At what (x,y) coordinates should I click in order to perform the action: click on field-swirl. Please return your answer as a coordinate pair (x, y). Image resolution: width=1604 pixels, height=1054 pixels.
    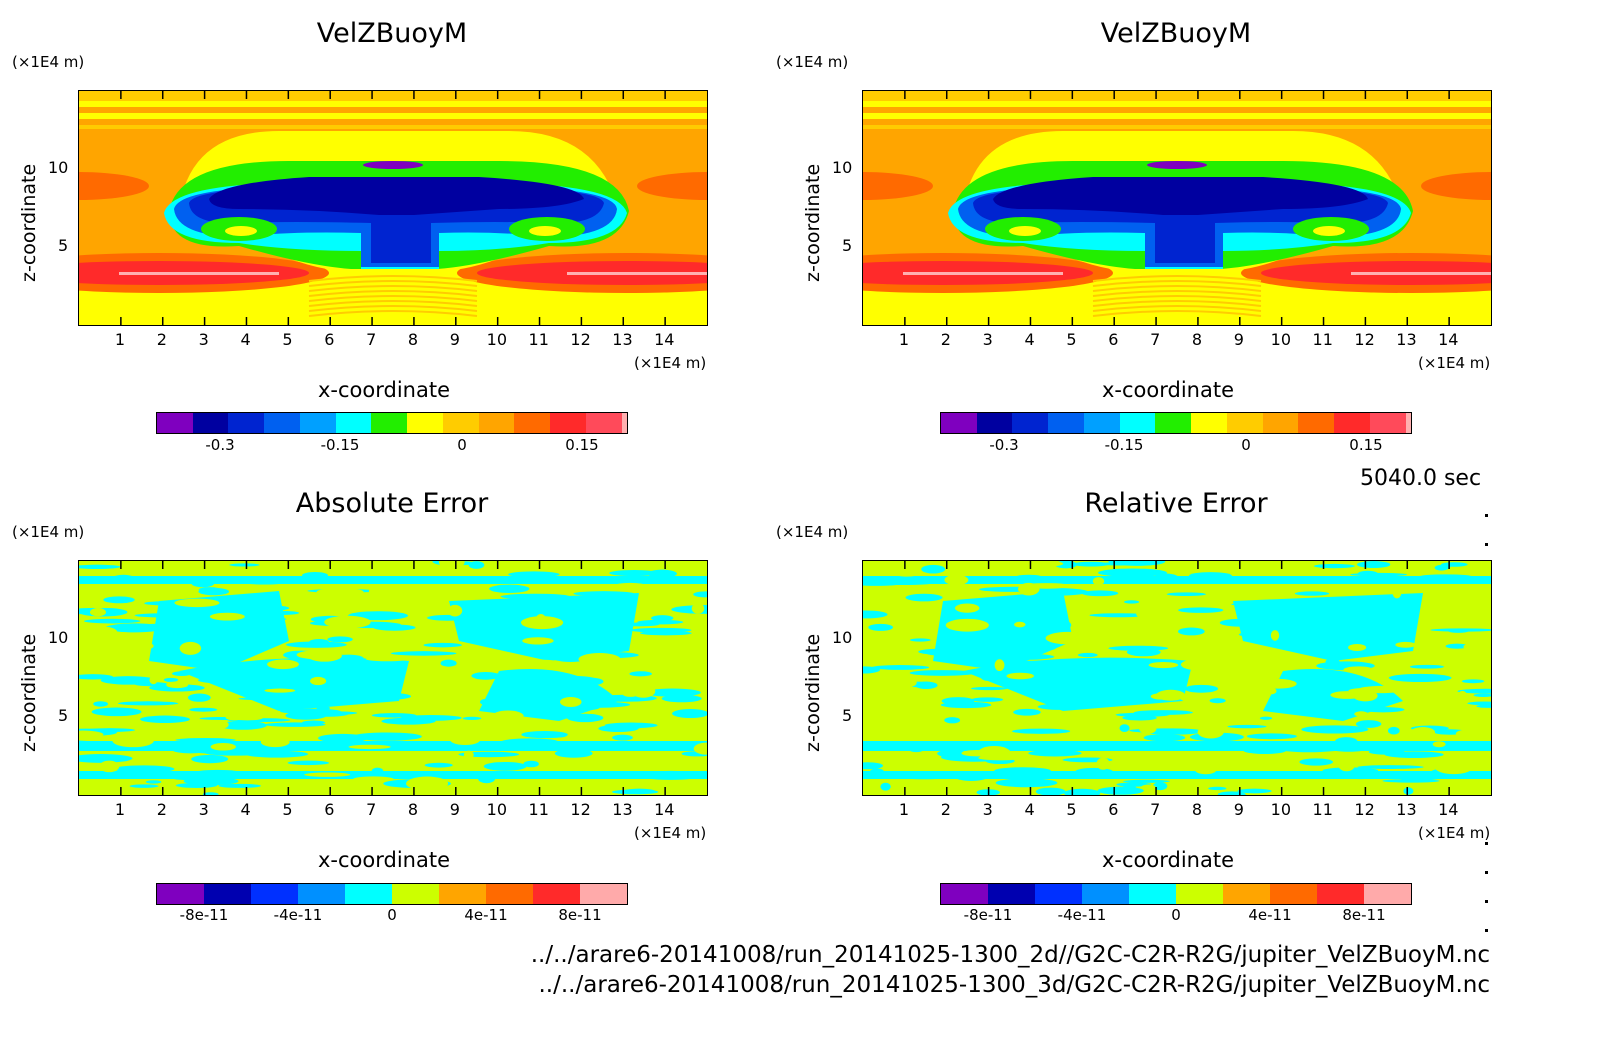
    Looking at the image, I should click on (1329, 231).